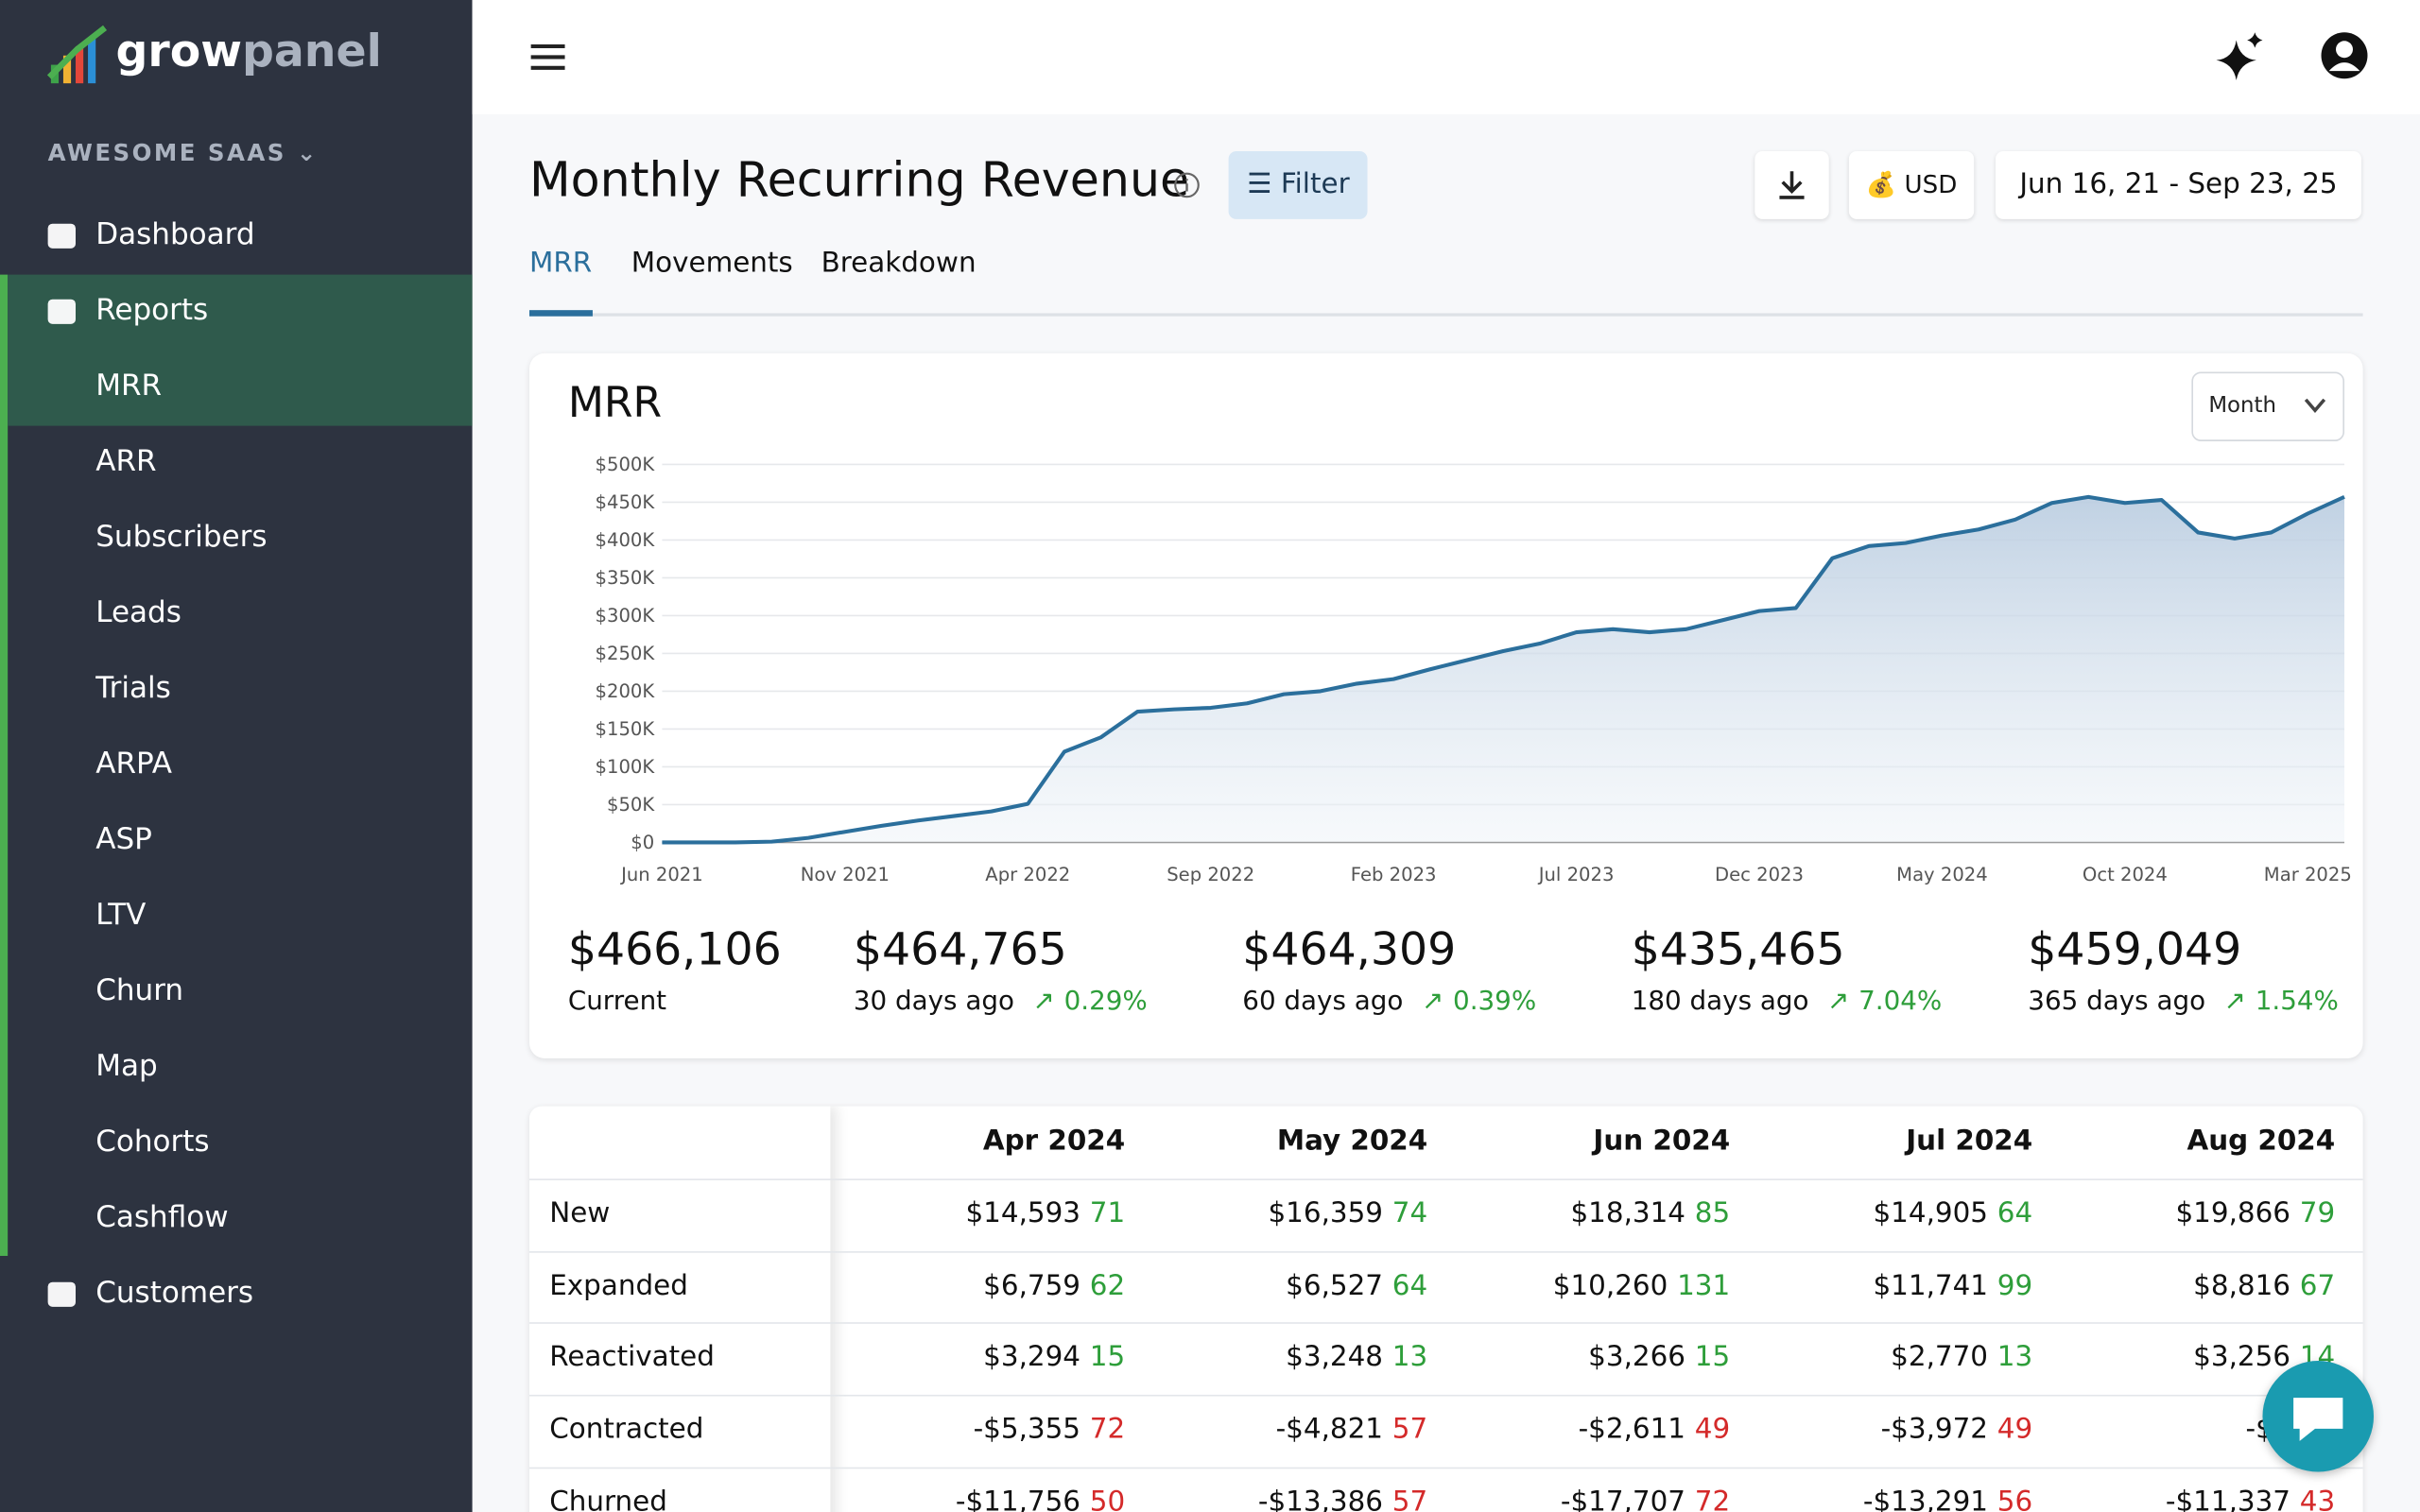 The image size is (2420, 1512). Describe the element at coordinates (1930, 1285) in the screenshot. I see `cell-amount: $11,741` at that location.